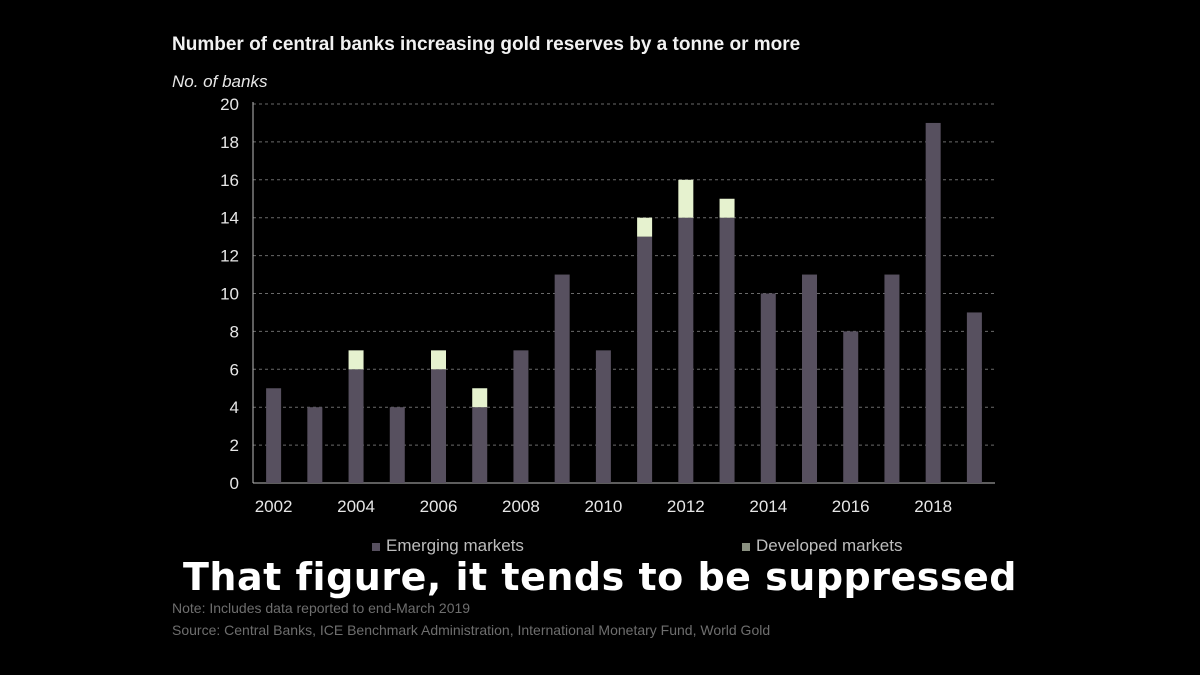 This screenshot has height=675, width=1200. What do you see at coordinates (521, 506) in the screenshot?
I see `x-tick-label: 2008` at bounding box center [521, 506].